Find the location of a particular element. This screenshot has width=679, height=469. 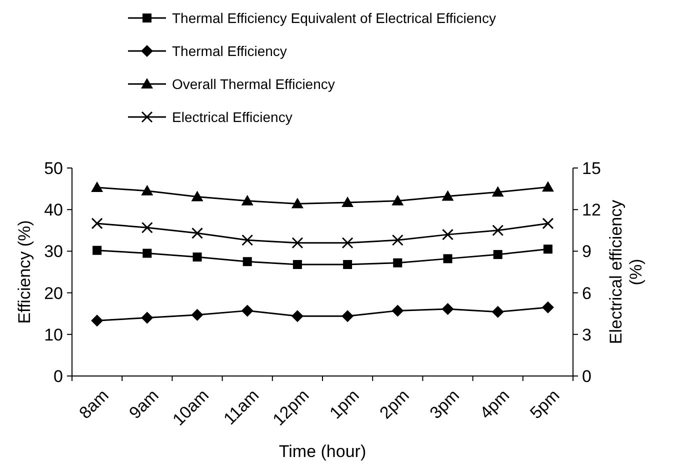

legend-label: Thermal Efficiency Equivalent of Electrical Efficiency is located at coordinates (334, 18).